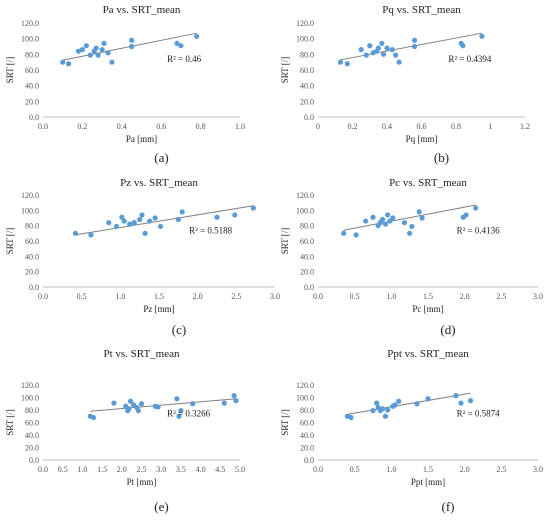  Describe the element at coordinates (525, 126) in the screenshot. I see `x-tick-label: 1.2` at that location.